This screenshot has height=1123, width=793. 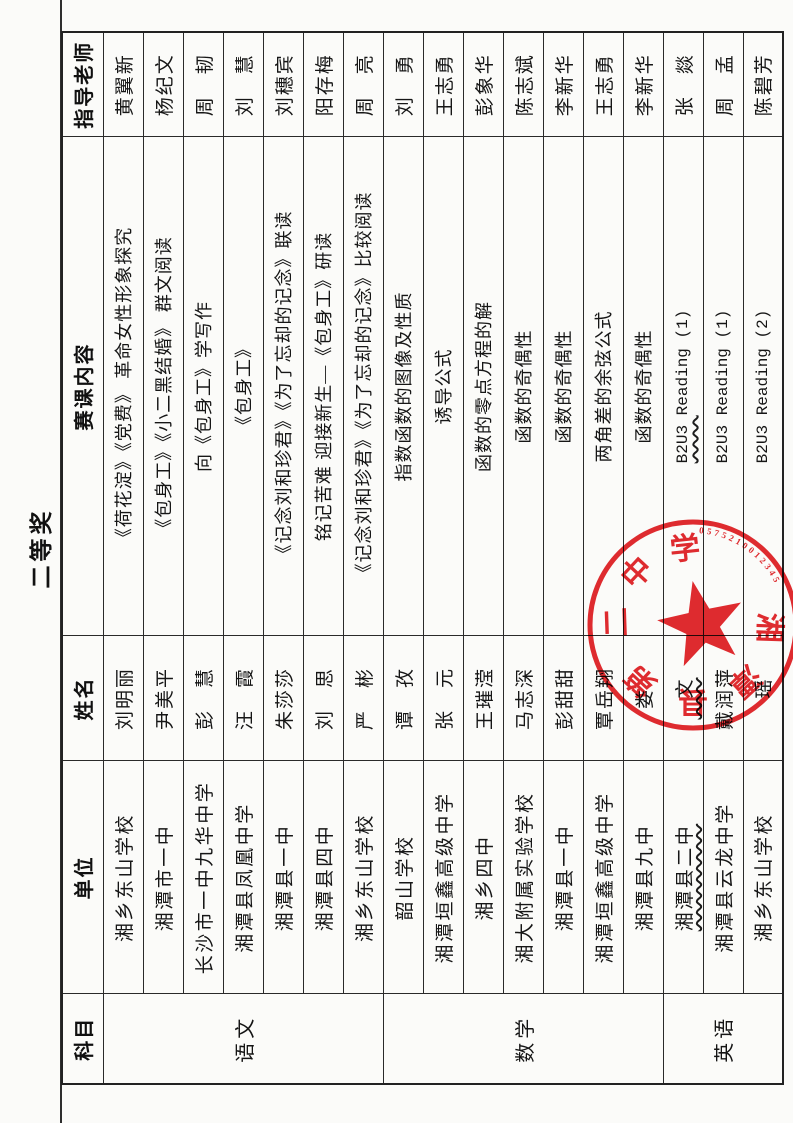 I want to click on seal-char: 湘, so click(x=769, y=627).